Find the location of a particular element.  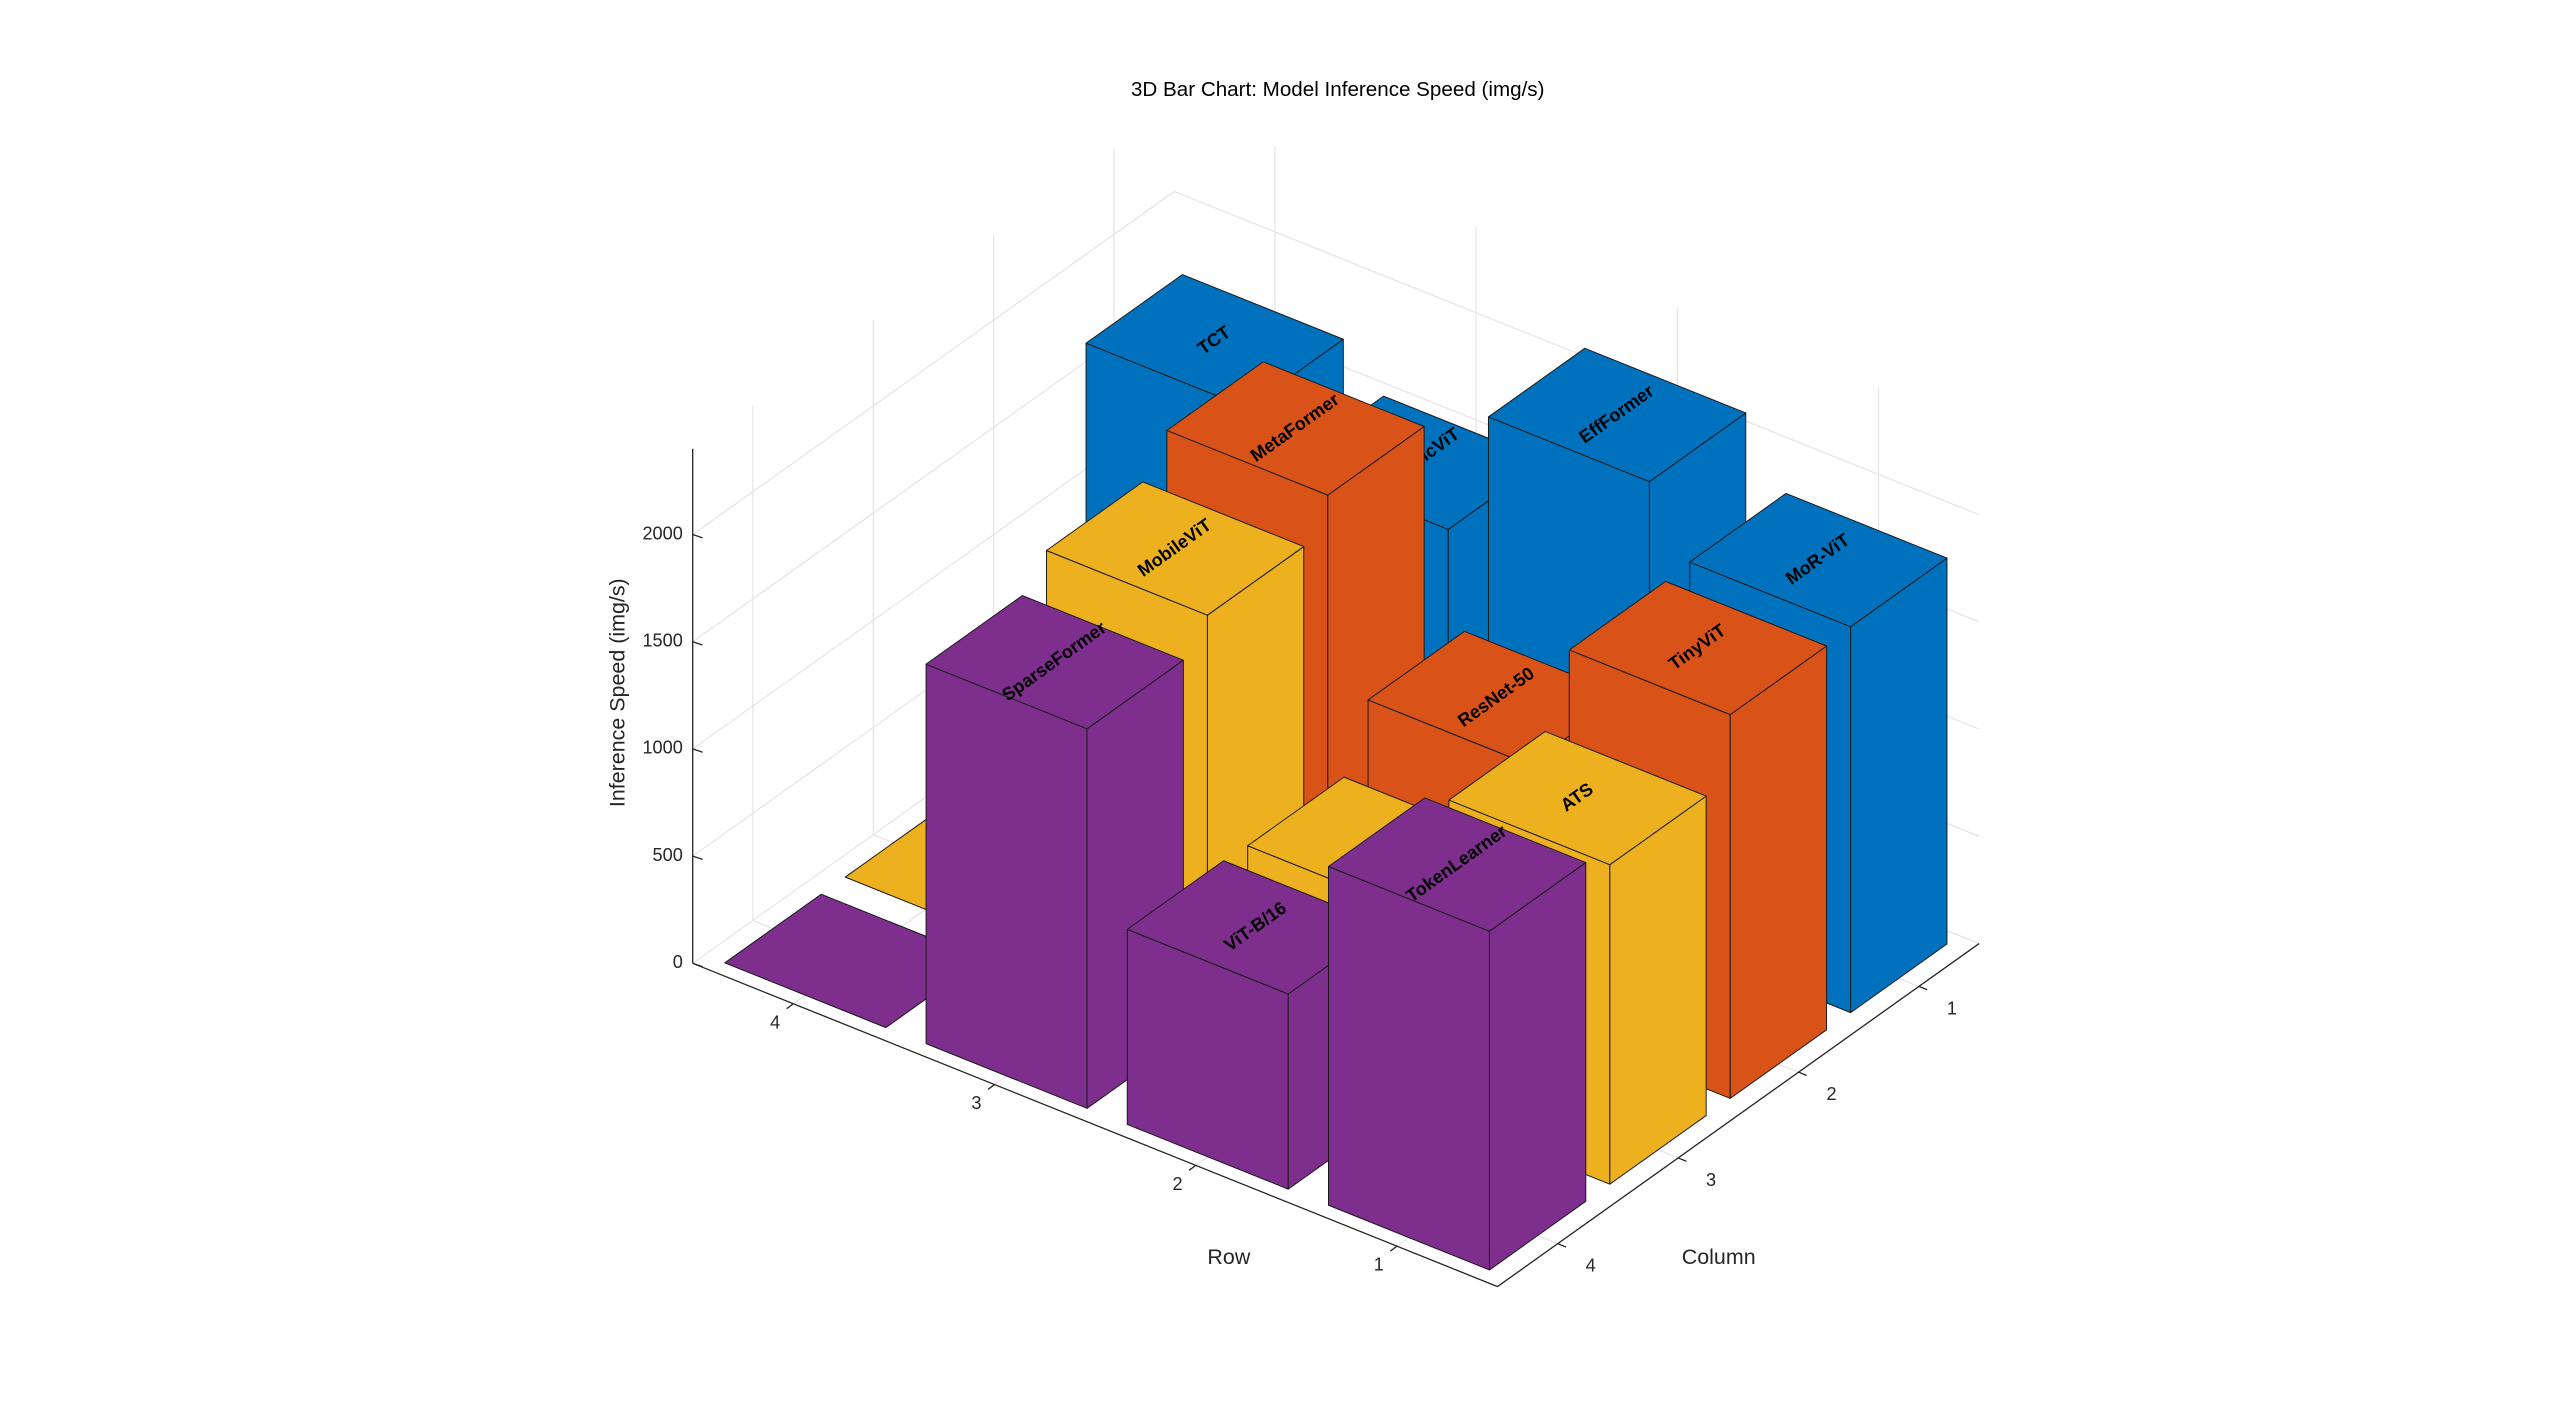

y-tick-label: 1 is located at coordinates (1952, 1008).